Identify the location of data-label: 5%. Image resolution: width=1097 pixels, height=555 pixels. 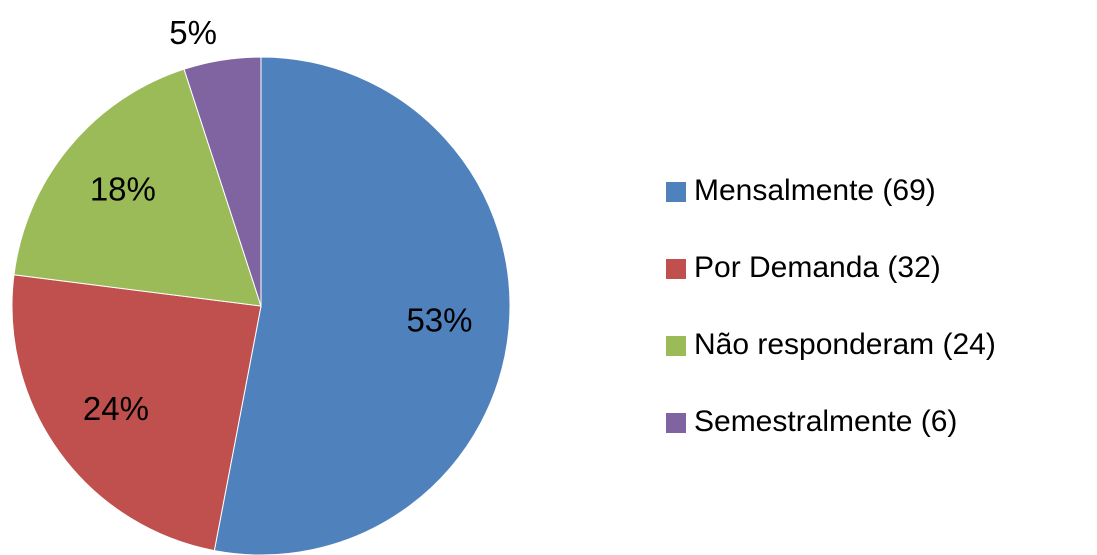
(193, 32).